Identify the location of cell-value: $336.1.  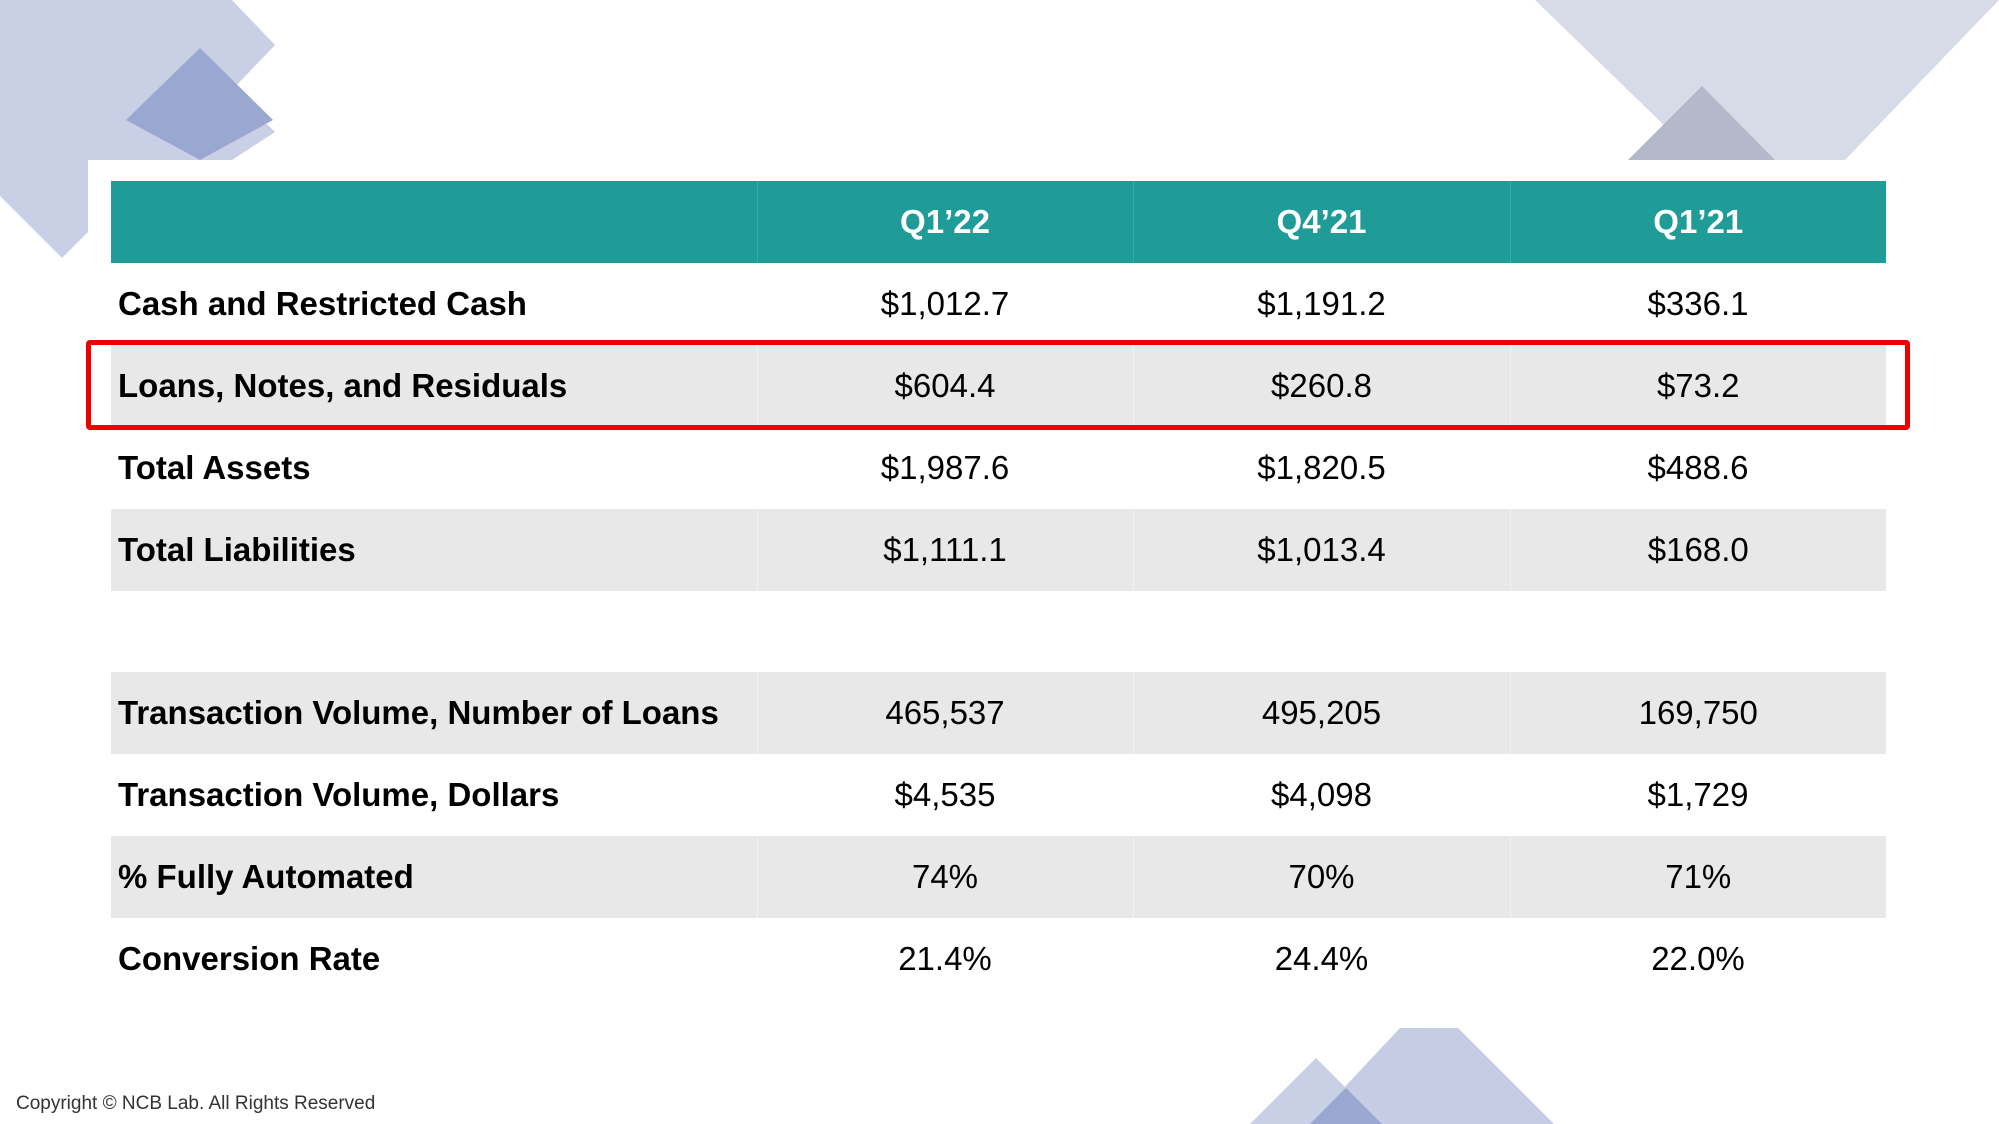
(1698, 303).